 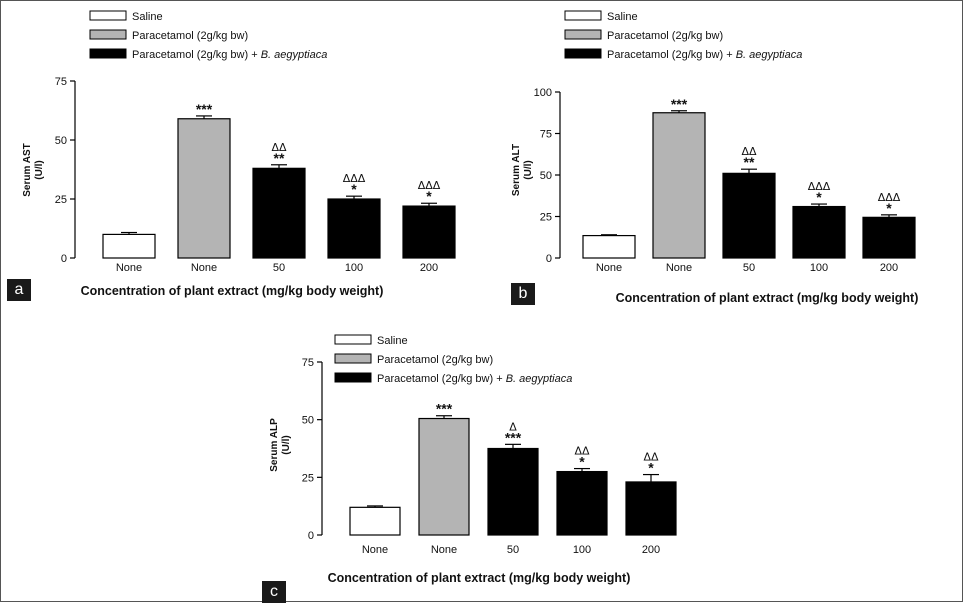 I want to click on panel-label-b: b, so click(x=523, y=294).